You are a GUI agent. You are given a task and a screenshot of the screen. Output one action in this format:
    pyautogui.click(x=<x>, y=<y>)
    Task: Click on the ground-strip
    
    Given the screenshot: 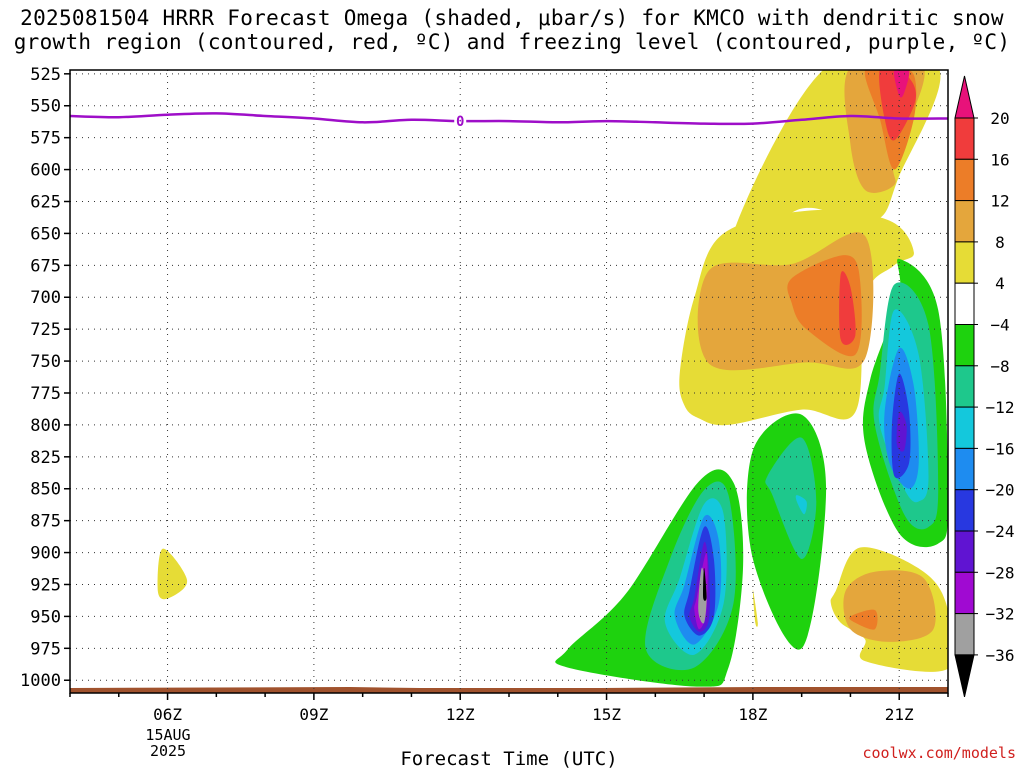 What is the action you would take?
    pyautogui.click(x=509, y=690)
    